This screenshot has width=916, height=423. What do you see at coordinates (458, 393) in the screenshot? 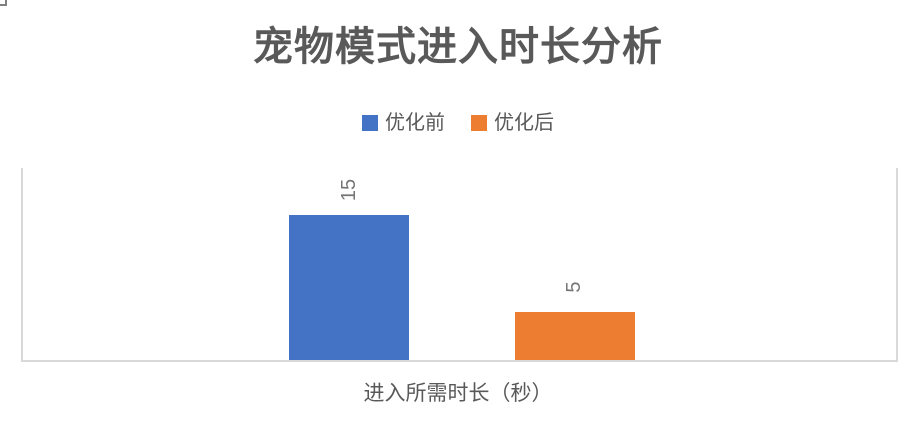
I see `x-axis-category-label: 进入所需时长（秒）` at bounding box center [458, 393].